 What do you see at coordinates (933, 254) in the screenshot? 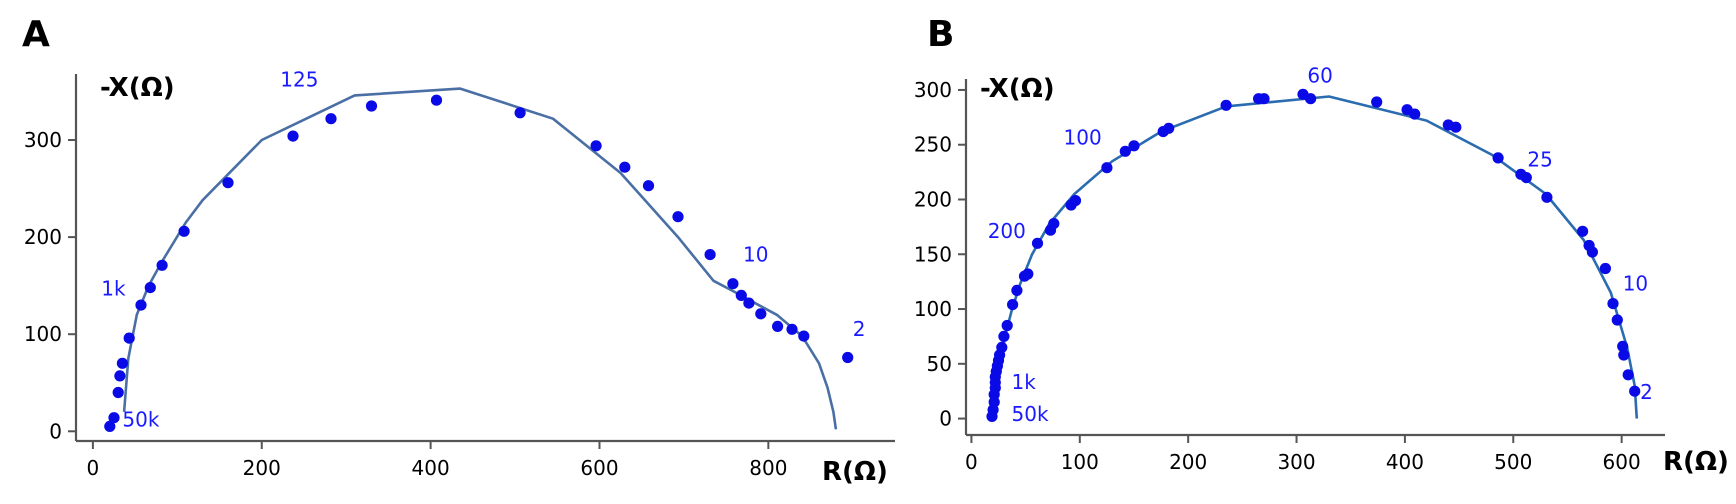
I see `panel-b-y-tick-label: 150` at bounding box center [933, 254].